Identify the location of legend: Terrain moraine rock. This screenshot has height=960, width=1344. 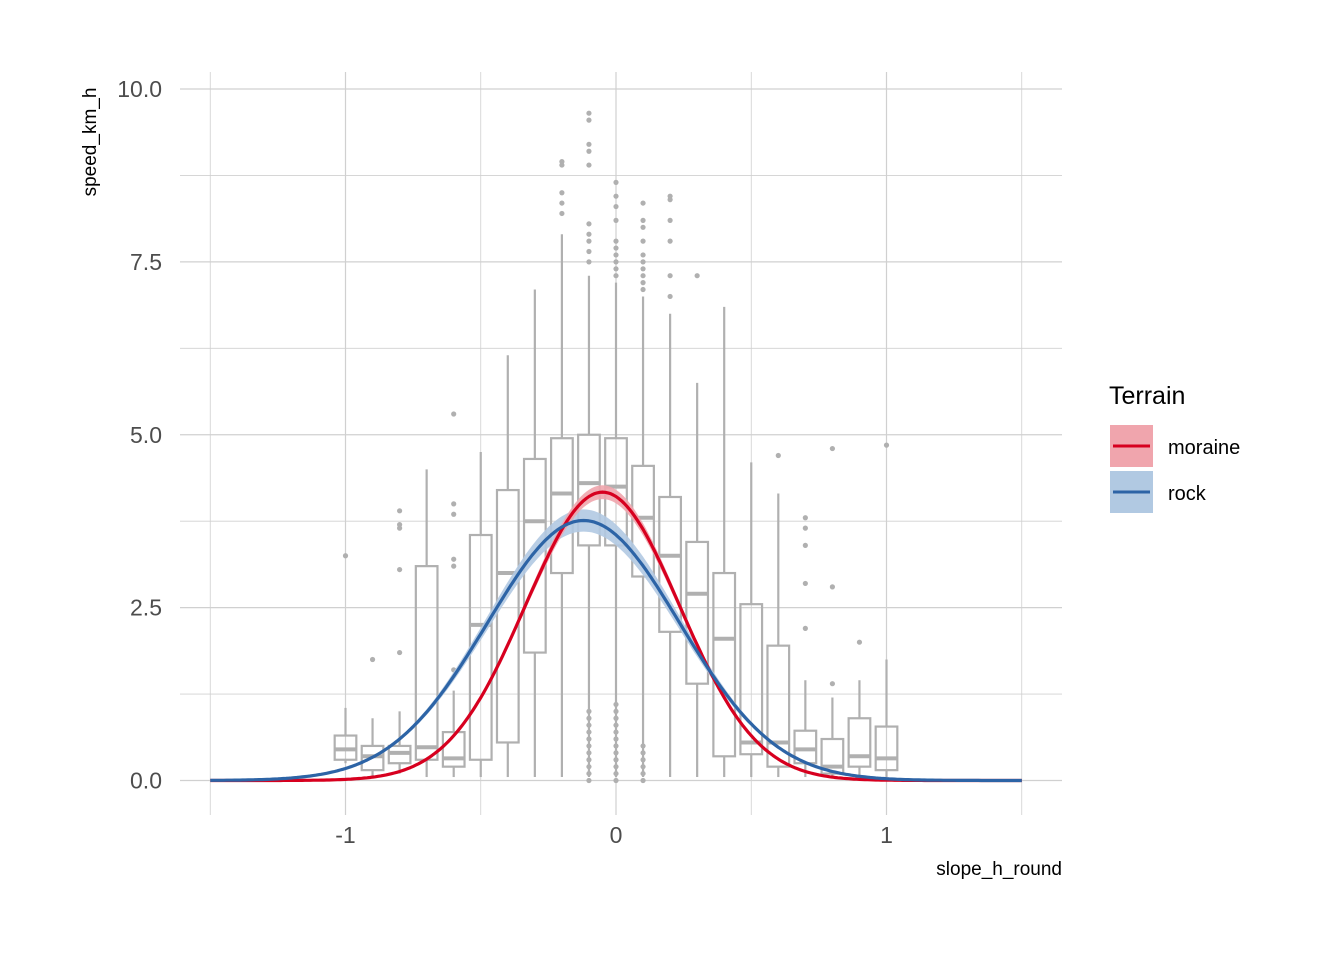
(1174, 447).